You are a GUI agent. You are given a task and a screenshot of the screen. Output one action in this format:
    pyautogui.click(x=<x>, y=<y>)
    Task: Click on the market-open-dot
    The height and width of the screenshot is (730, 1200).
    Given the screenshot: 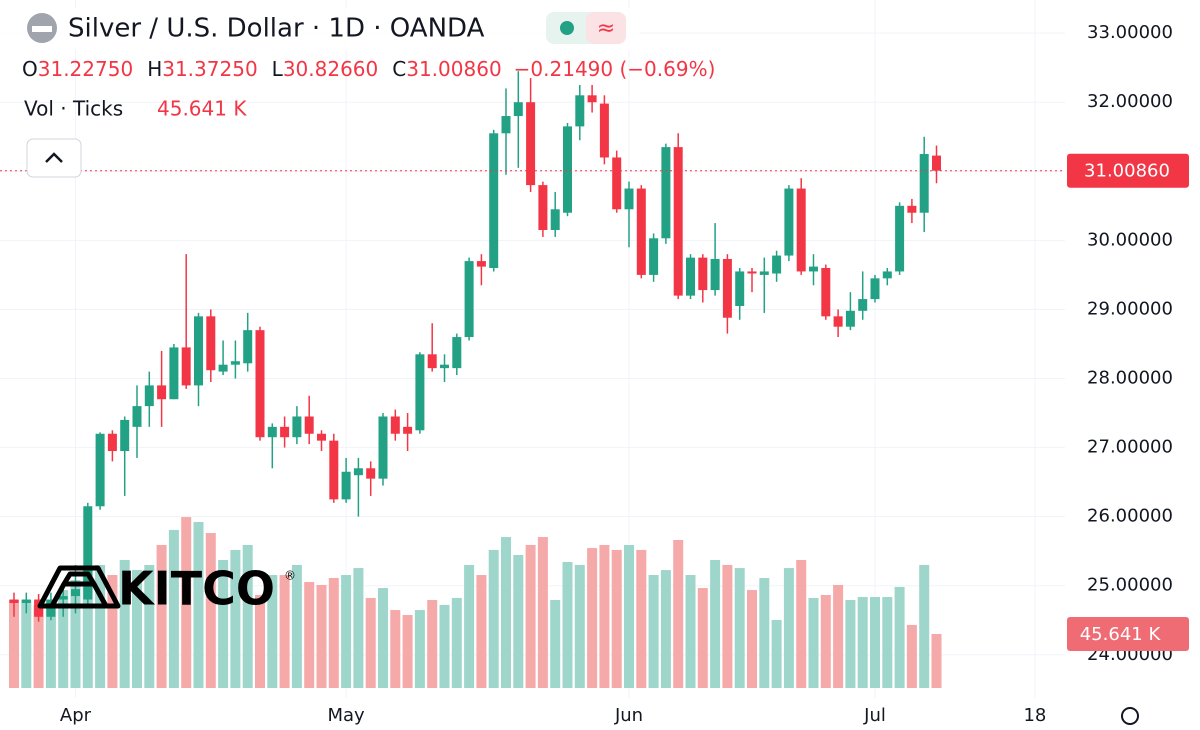 What is the action you would take?
    pyautogui.click(x=567, y=28)
    